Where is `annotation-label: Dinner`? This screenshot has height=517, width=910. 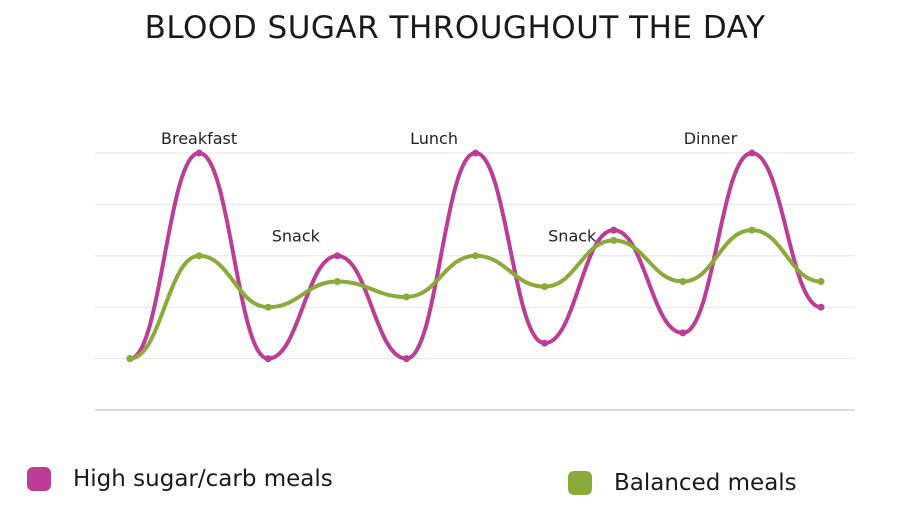
annotation-label: Dinner is located at coordinates (711, 138).